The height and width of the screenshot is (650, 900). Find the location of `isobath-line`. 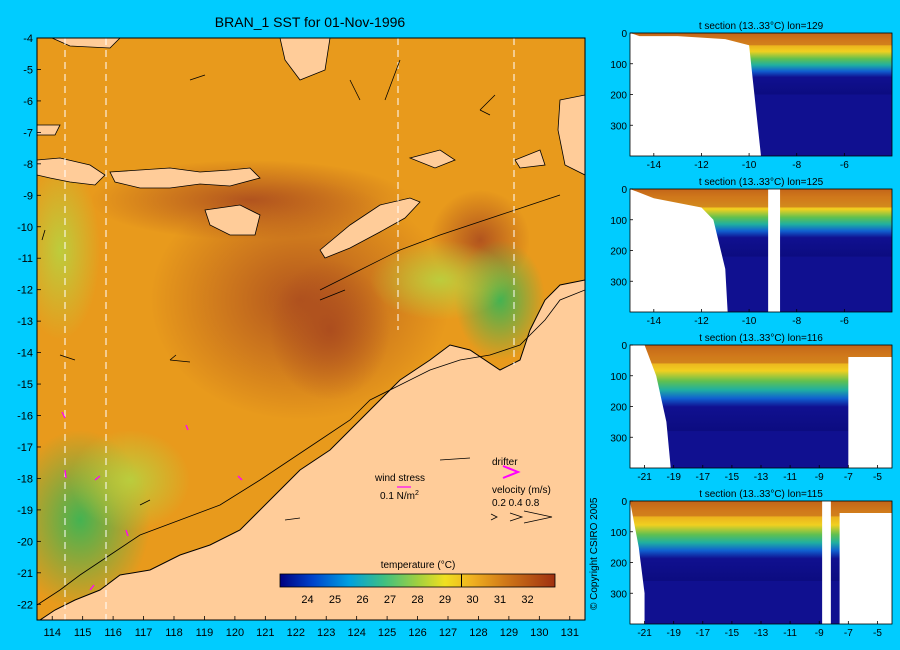

isobath-line is located at coordinates (440, 242).